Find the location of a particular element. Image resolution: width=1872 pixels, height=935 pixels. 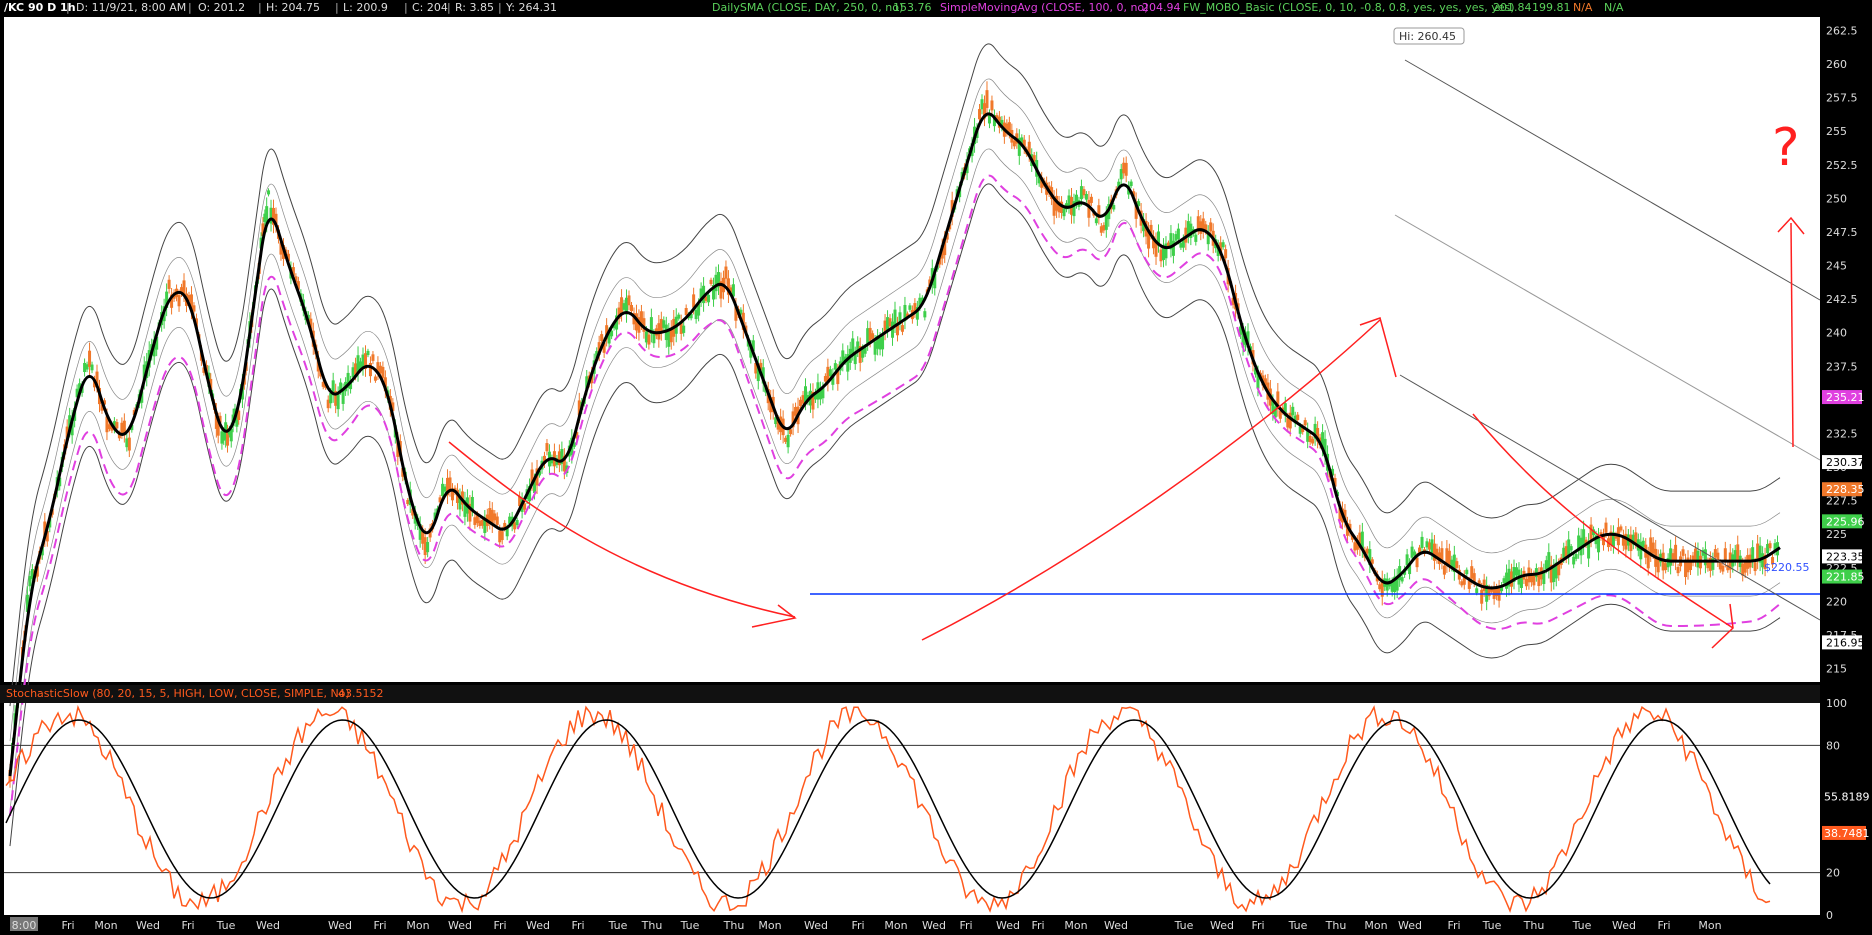

y-tick-label: 237.5 is located at coordinates (1842, 366).